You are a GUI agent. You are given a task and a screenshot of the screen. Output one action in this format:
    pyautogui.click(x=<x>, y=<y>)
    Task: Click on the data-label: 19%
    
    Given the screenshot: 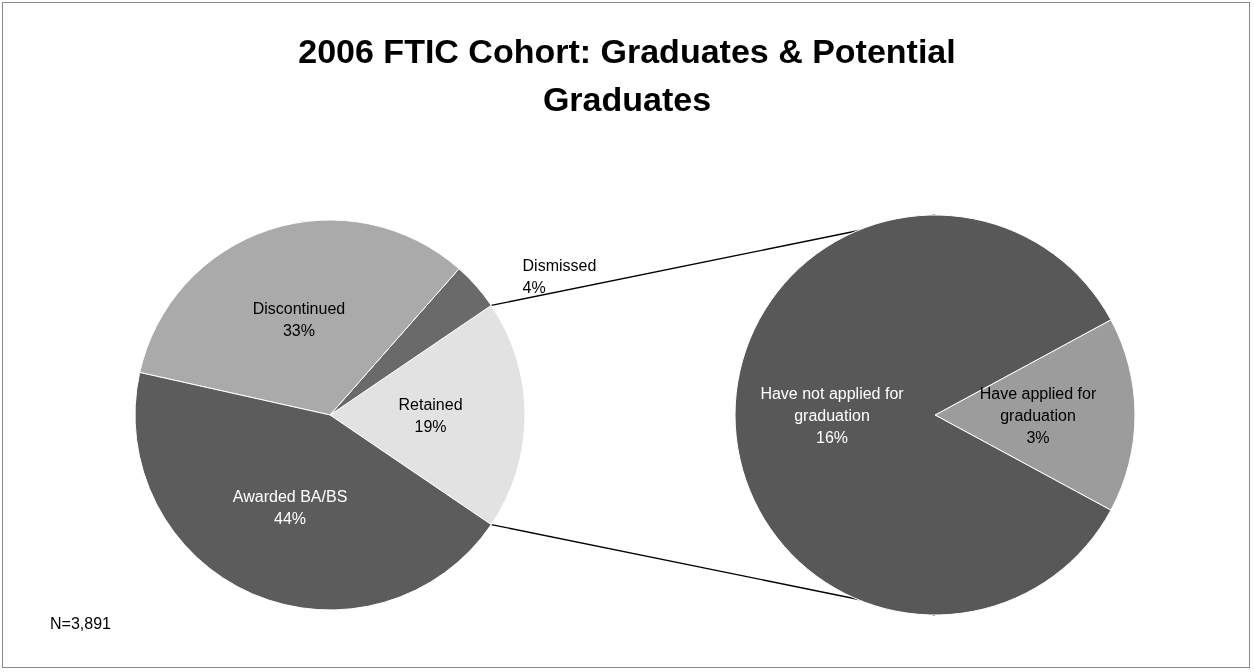 What is the action you would take?
    pyautogui.click(x=430, y=426)
    